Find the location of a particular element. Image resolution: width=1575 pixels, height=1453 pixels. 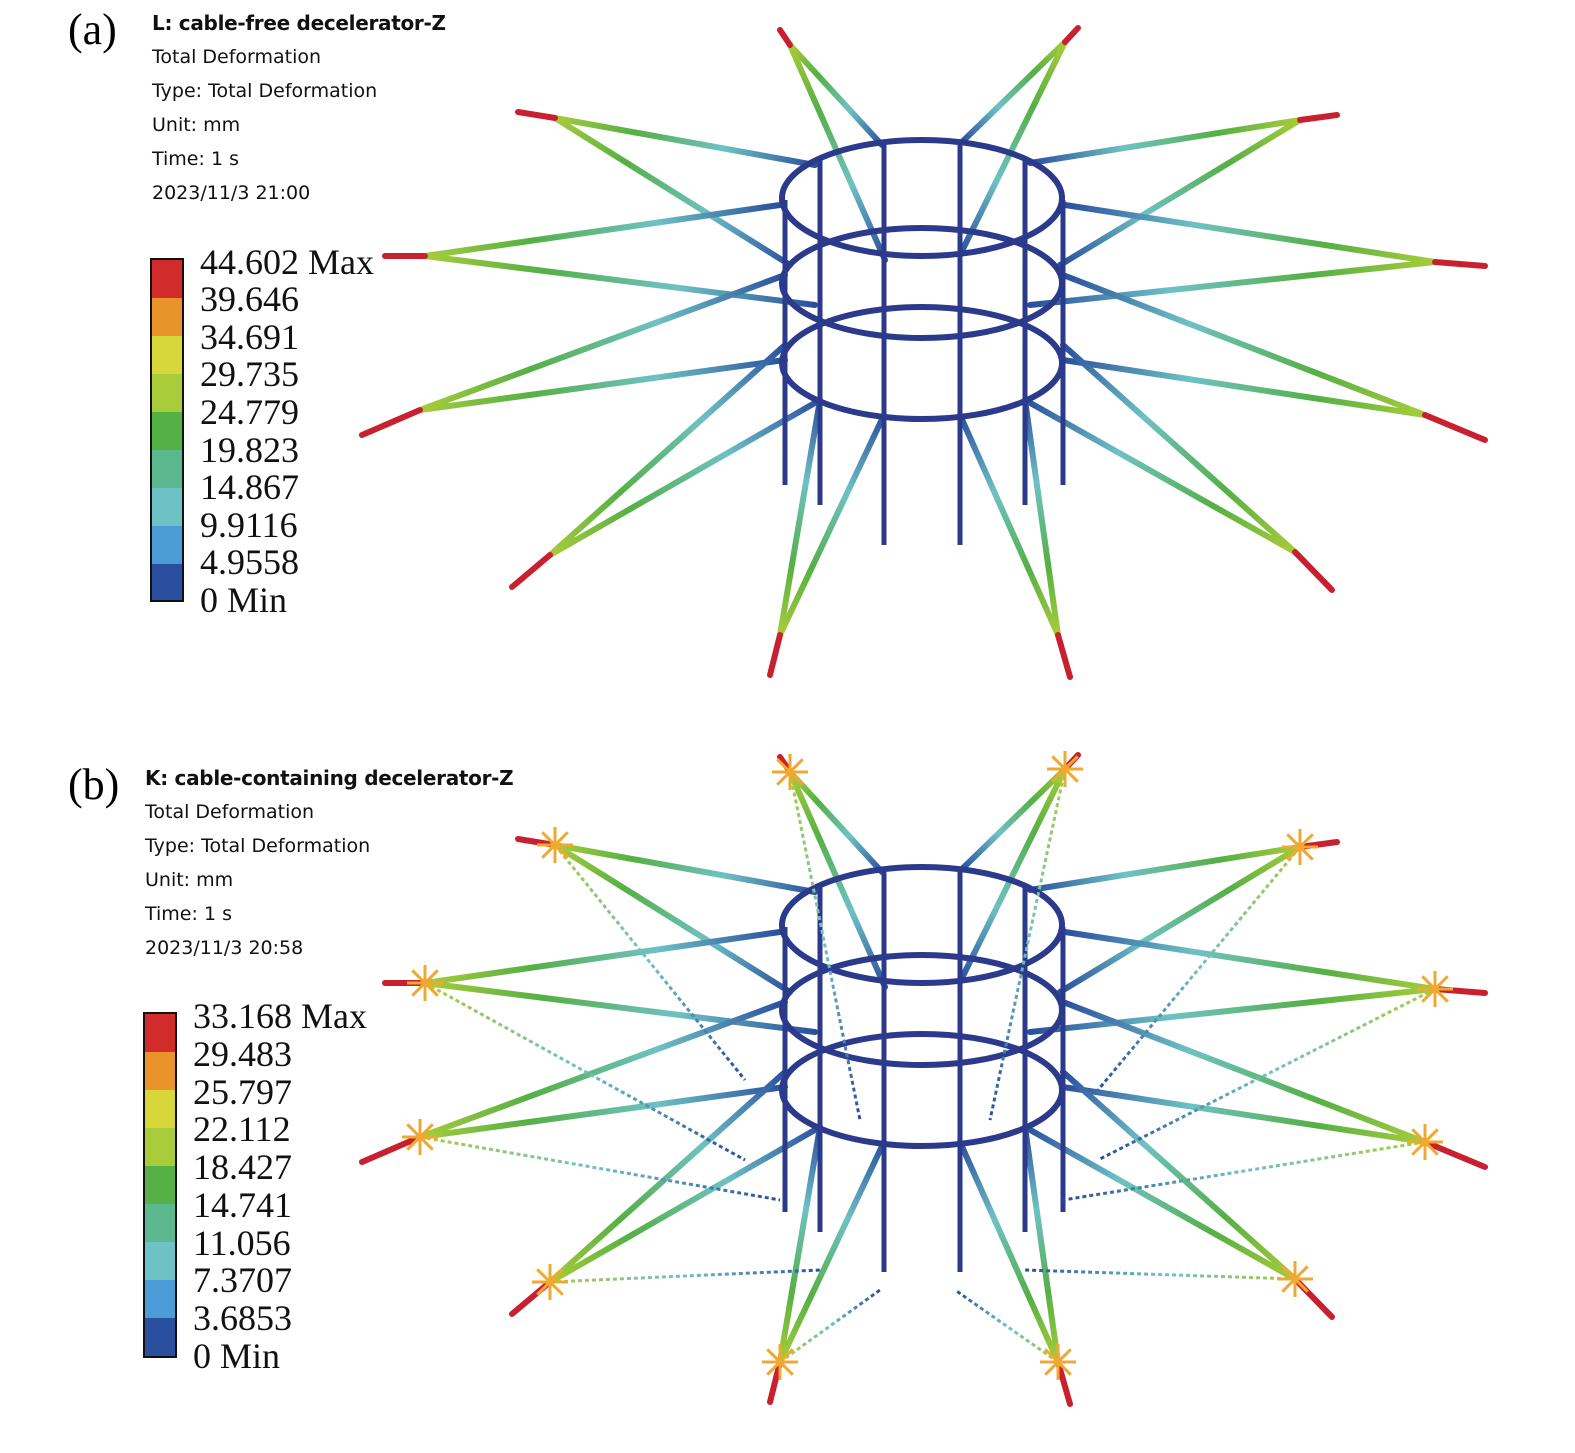

legend-label: 11.056 is located at coordinates (242, 1243).